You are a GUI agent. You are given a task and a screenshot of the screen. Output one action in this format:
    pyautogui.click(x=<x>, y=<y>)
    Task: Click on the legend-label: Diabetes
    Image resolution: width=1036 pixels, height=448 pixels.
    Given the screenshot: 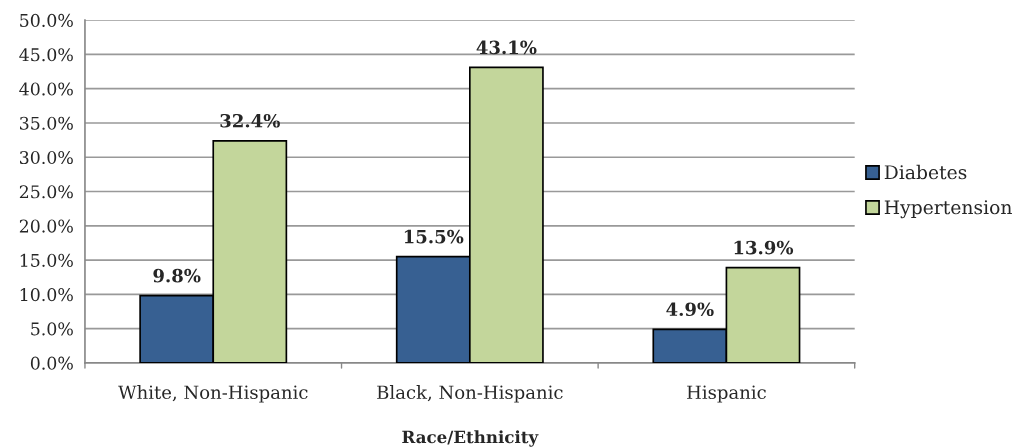 What is the action you would take?
    pyautogui.click(x=925, y=172)
    